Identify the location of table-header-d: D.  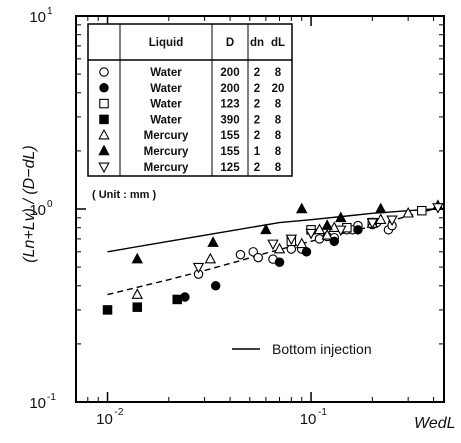
(230, 43).